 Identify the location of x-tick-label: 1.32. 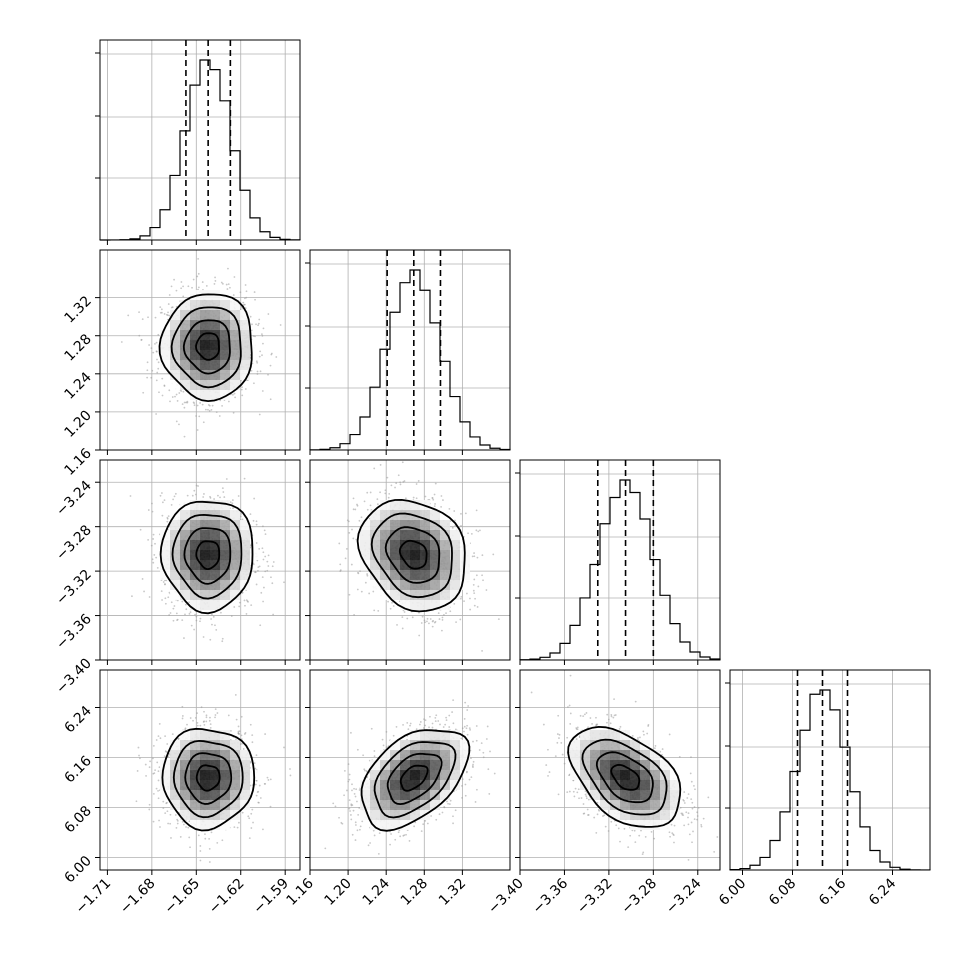
(452, 892).